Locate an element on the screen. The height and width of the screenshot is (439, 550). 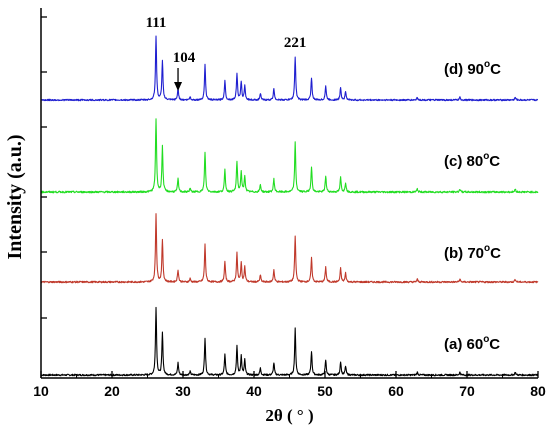
x-tick-label-20: 20 is located at coordinates (112, 391).